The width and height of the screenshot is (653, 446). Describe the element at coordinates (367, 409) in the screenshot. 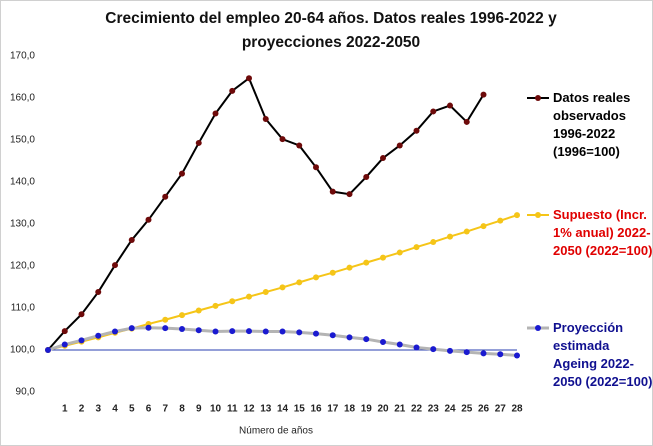

I see `x-tick-label: 19` at that location.